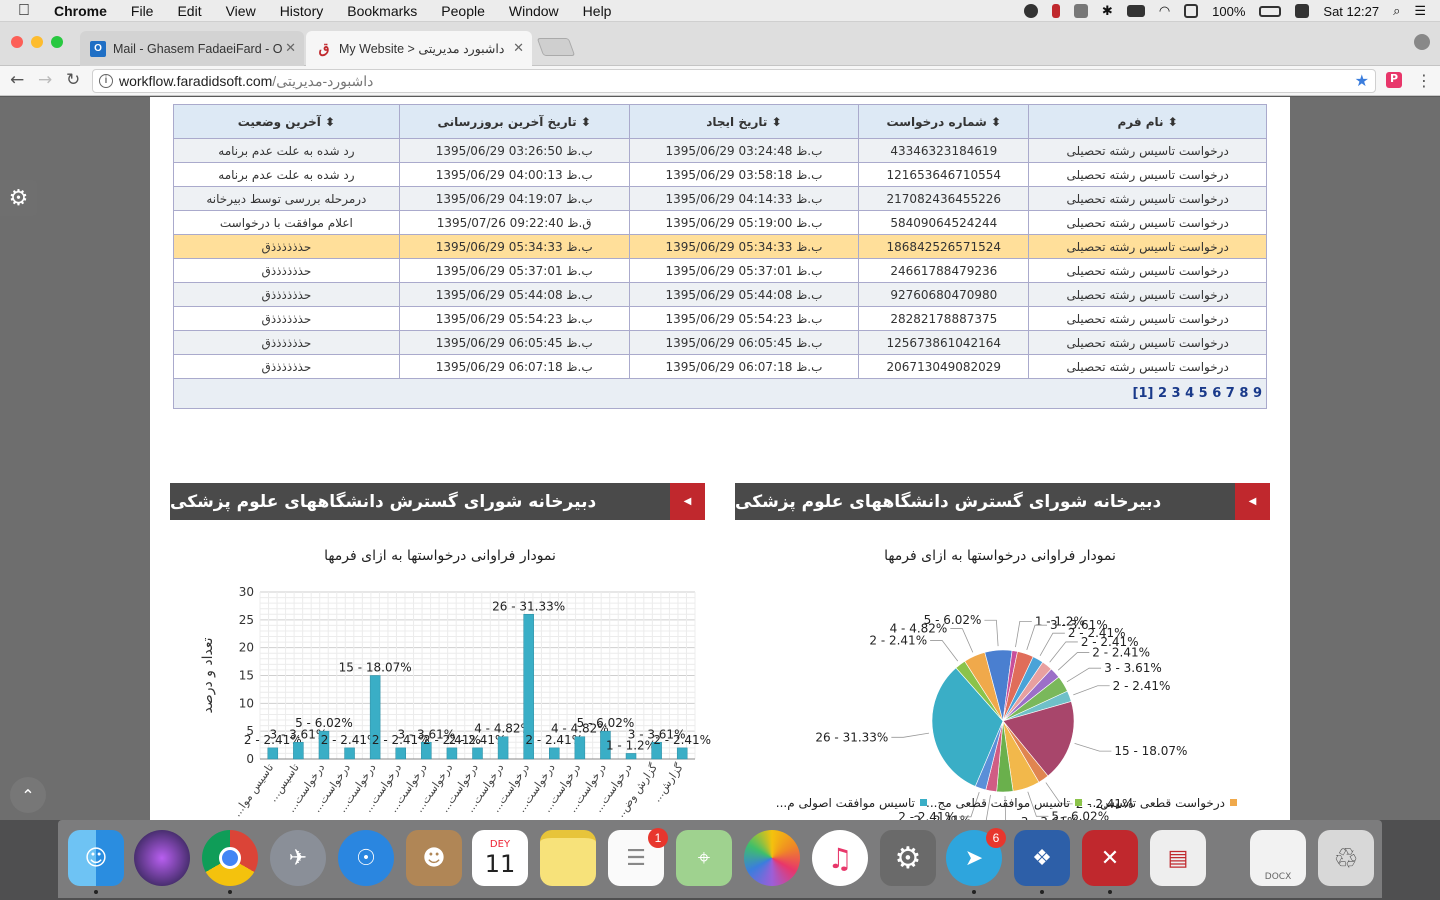  Describe the element at coordinates (944, 121) in the screenshot. I see `column-header: ⬍ شماره درخواست` at that location.